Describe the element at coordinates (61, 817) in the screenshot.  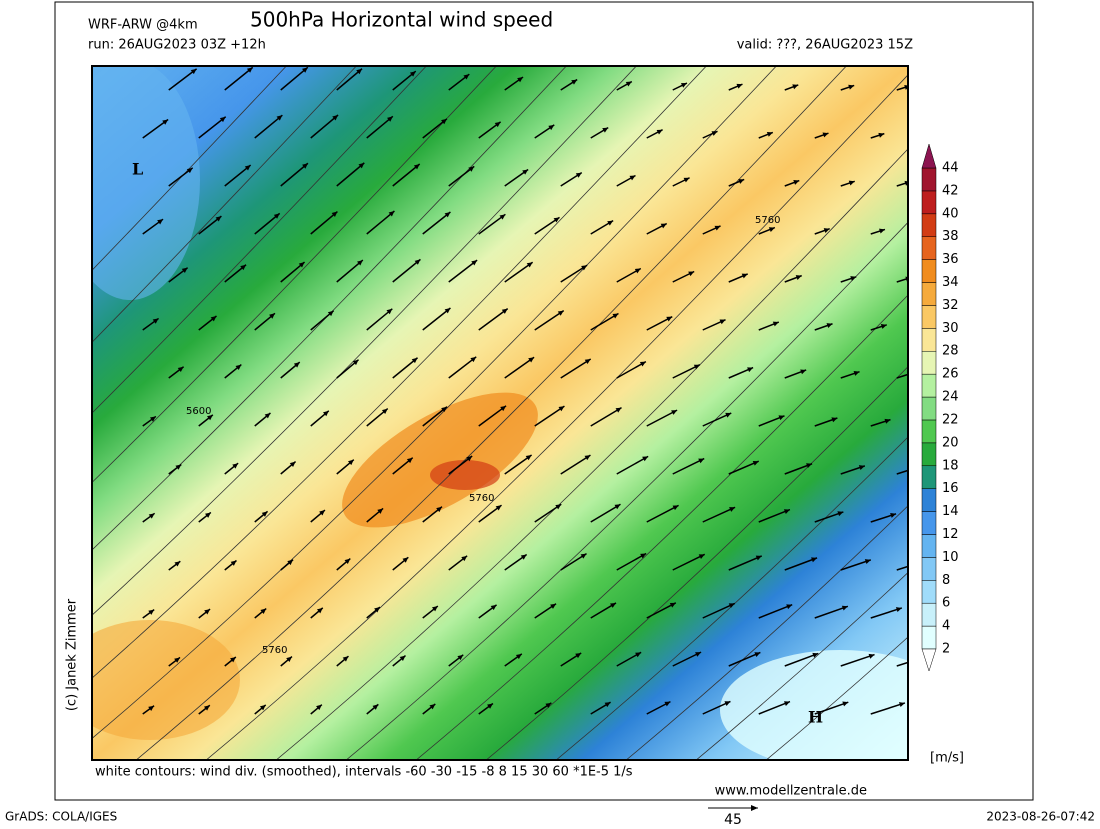
I see `grads-label: GrADS: COLA/IGES` at that location.